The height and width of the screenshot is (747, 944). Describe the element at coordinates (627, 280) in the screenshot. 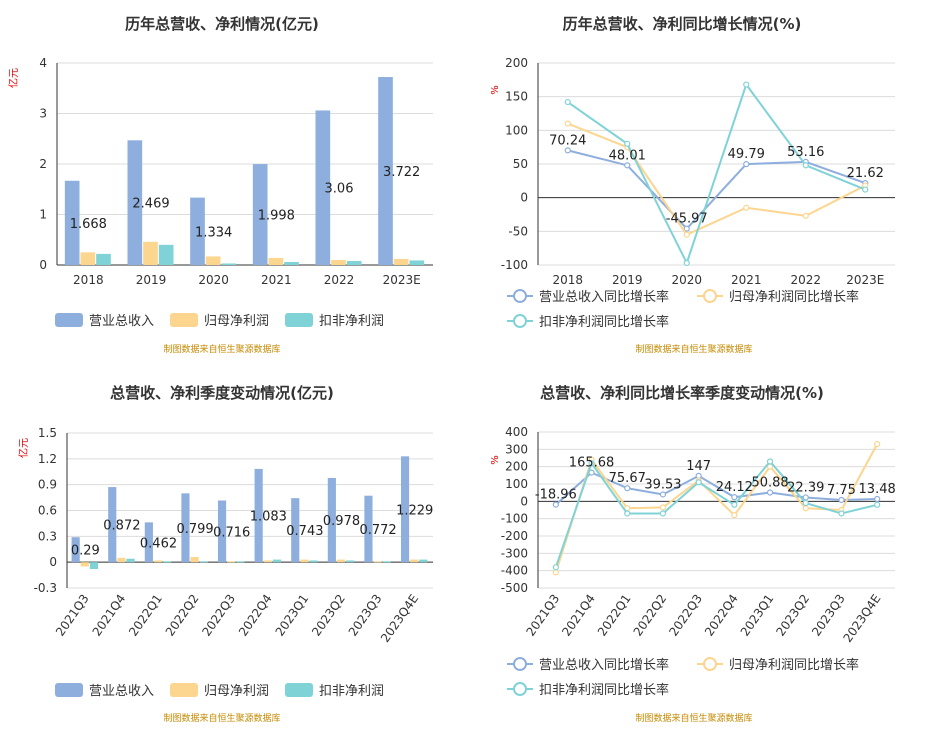

I see `x-tick-label: 2019` at that location.